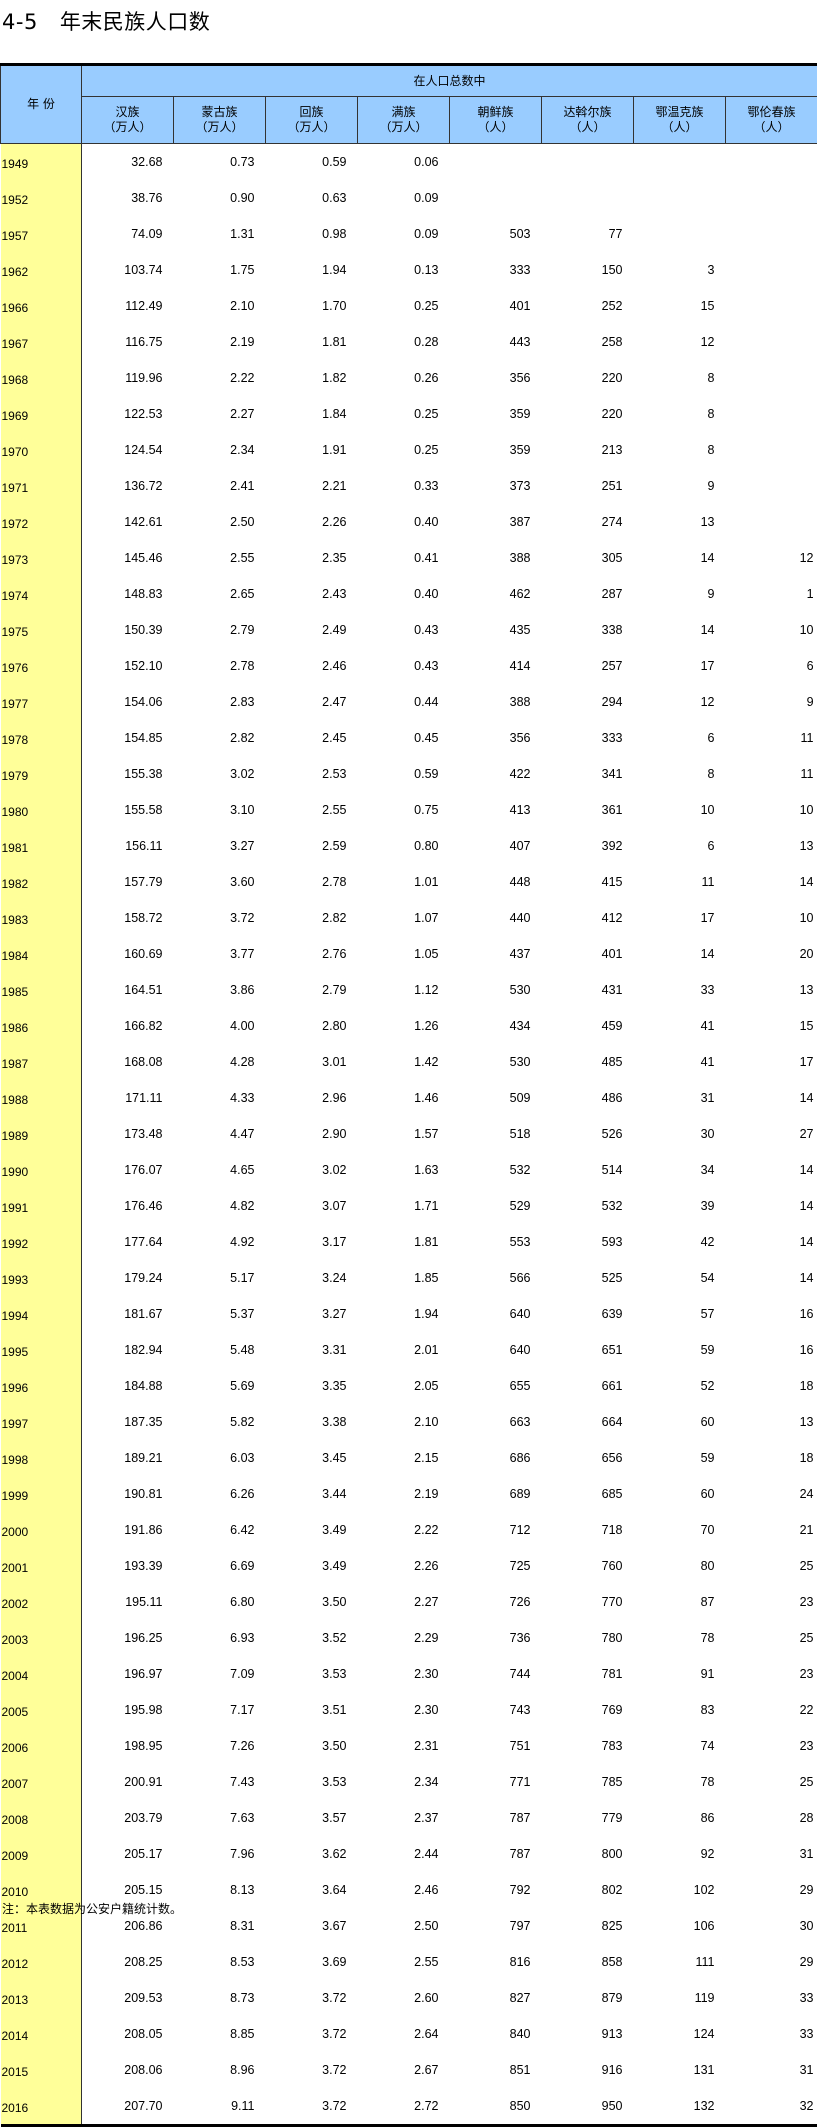 This screenshot has height=2127, width=817. What do you see at coordinates (128, 774) in the screenshot?
I see `value-cell: 155.38` at bounding box center [128, 774].